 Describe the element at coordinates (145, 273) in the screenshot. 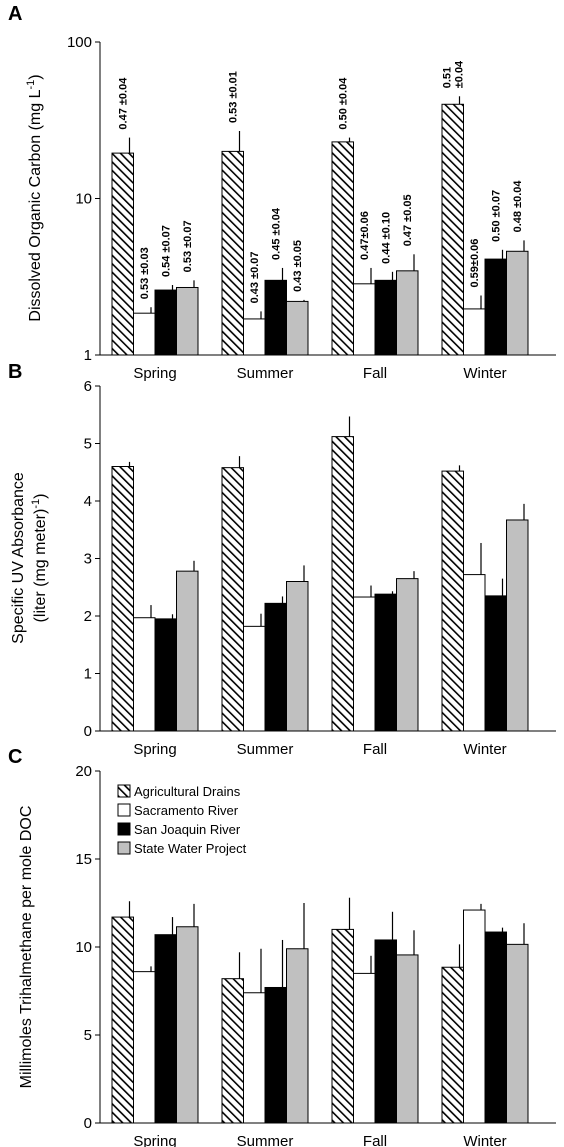

I see `bar-annotation: 0.53 ±0.03` at that location.